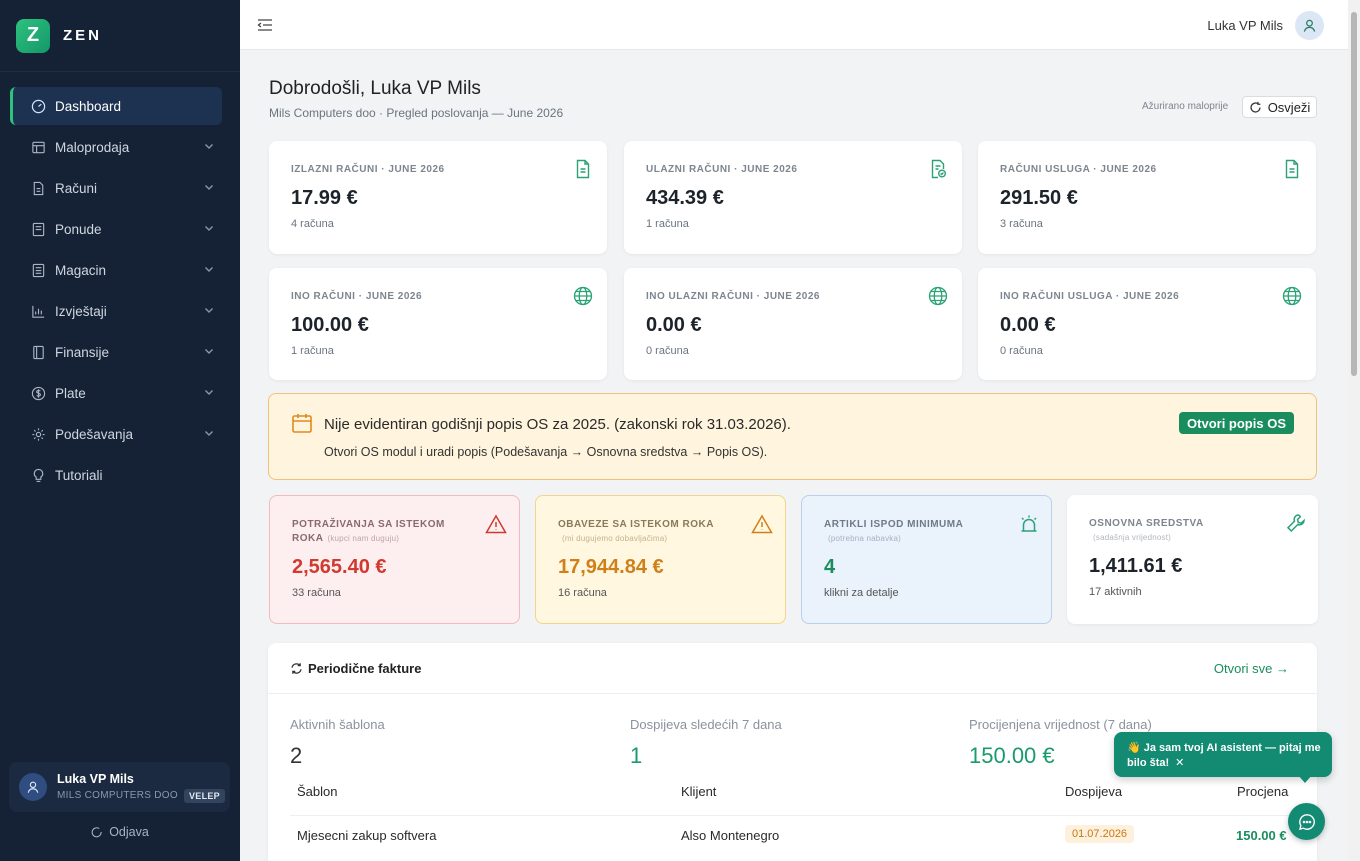  What do you see at coordinates (116, 393) in the screenshot?
I see `sidebar-item-plate: Plate` at bounding box center [116, 393].